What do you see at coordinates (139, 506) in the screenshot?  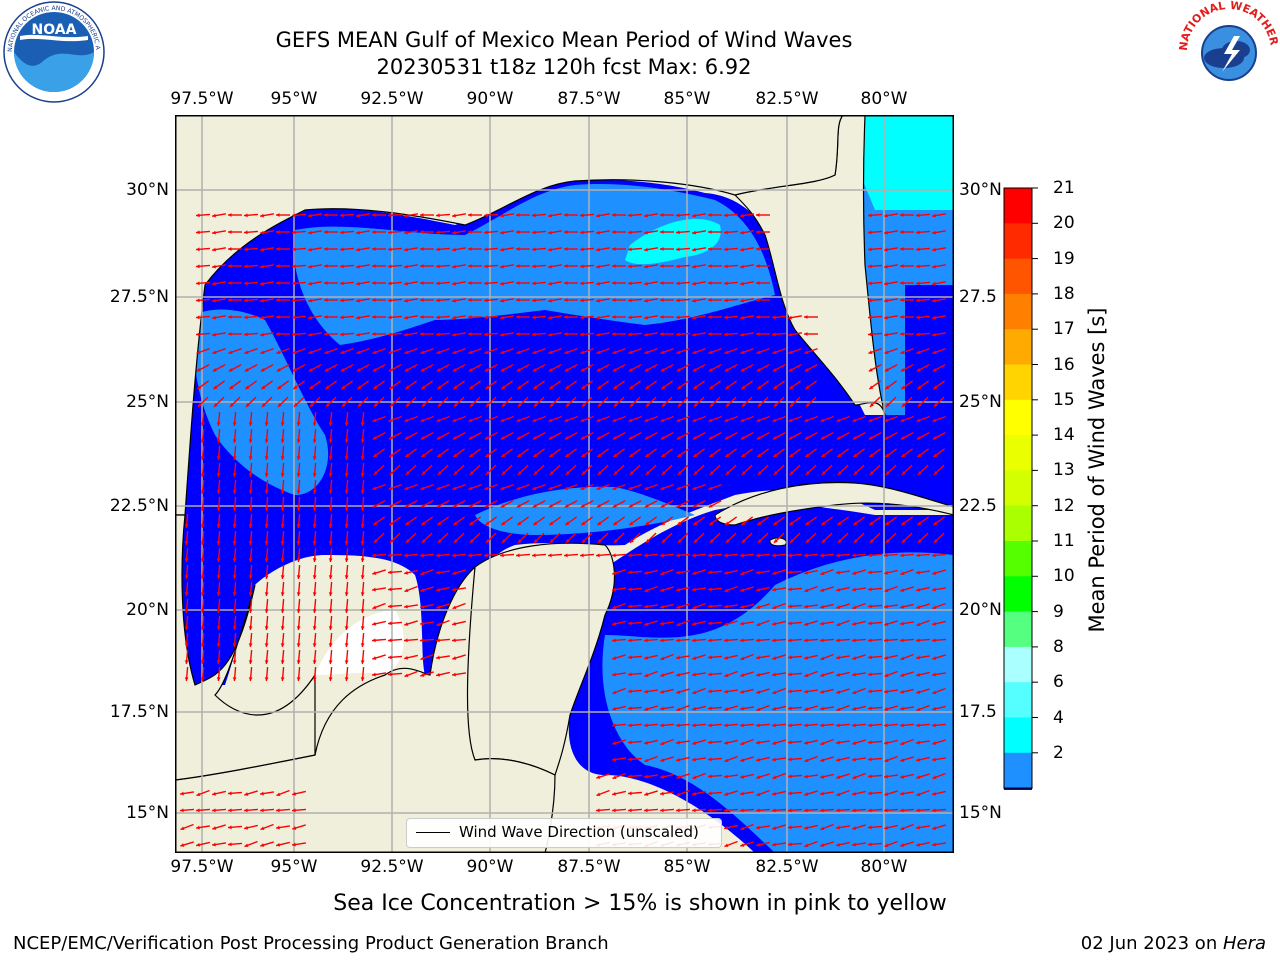 I see `lat-tick-label-left: 22.5°N` at bounding box center [139, 506].